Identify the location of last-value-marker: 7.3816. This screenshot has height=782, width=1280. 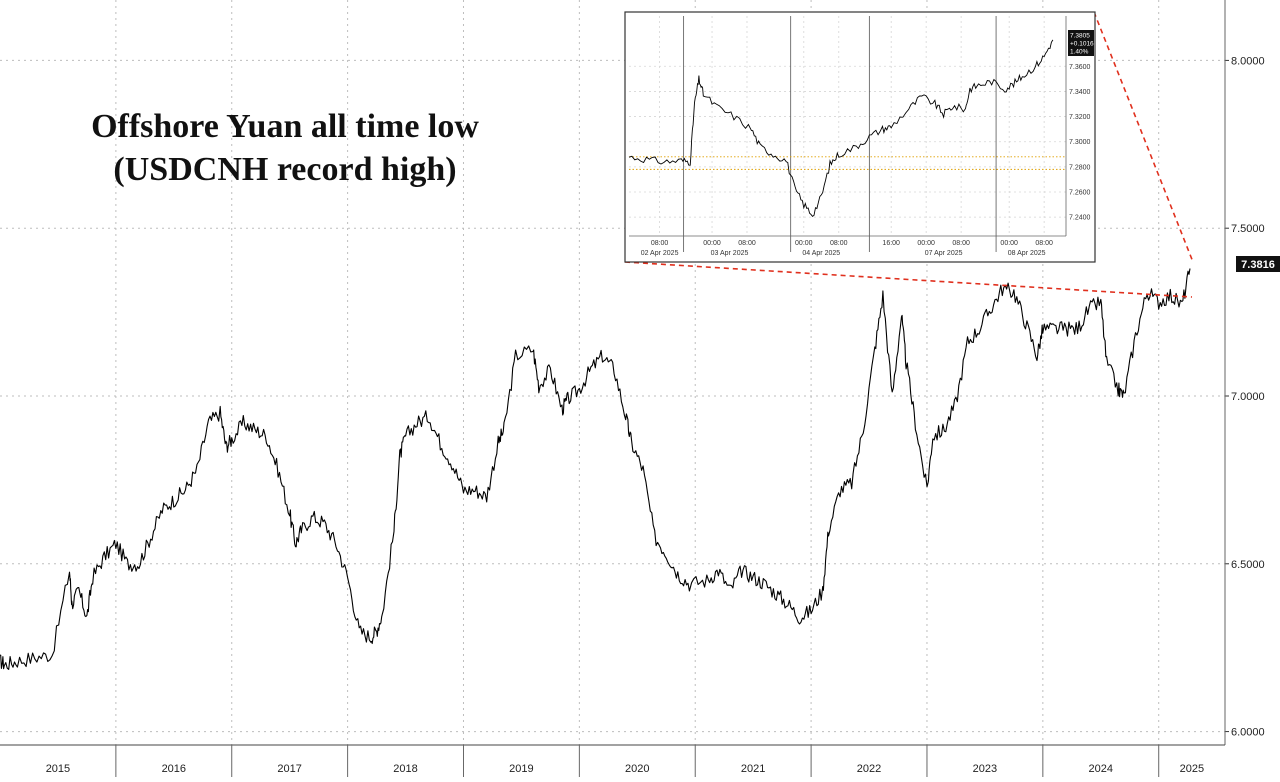
(1258, 264).